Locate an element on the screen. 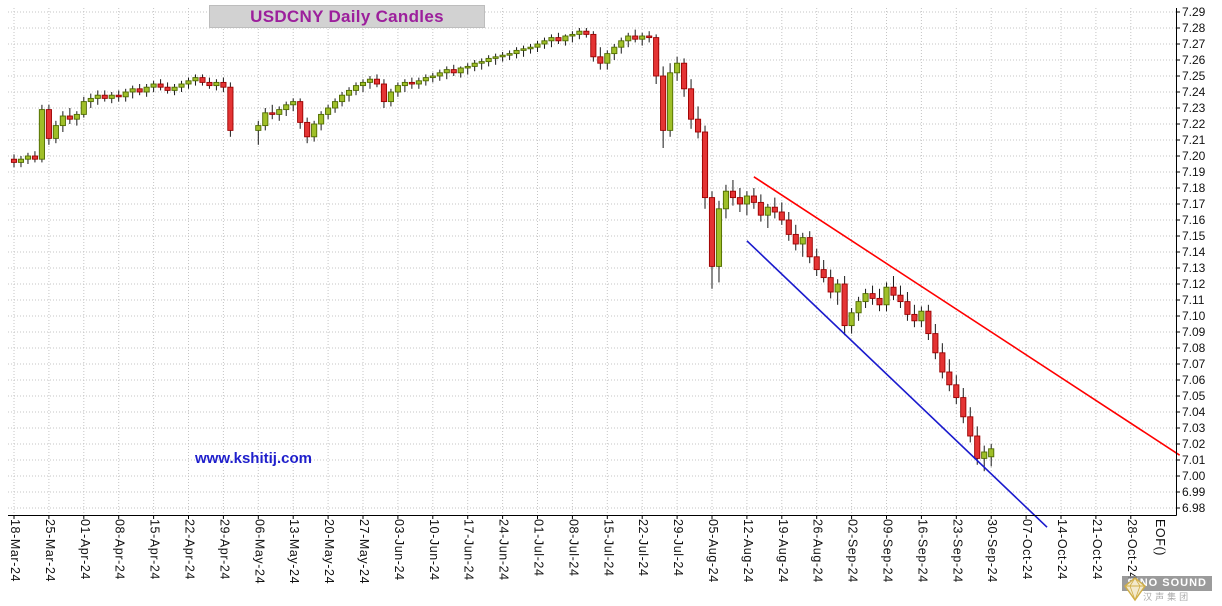  price-axis-label: 7.08 is located at coordinates (1194, 348).